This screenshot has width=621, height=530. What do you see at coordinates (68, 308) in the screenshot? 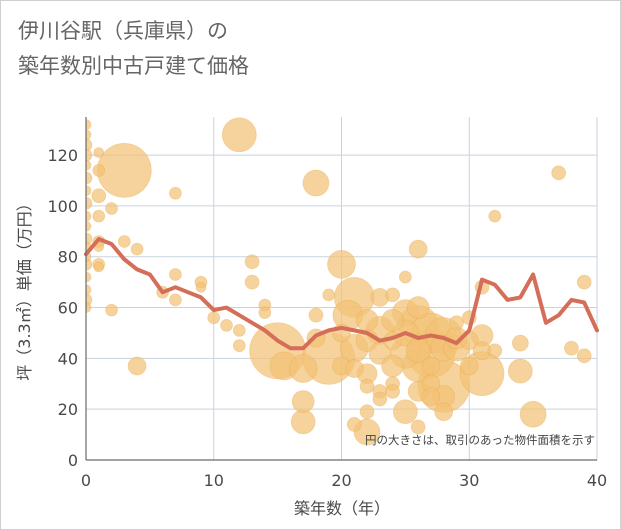
I see `y-tick-label: 60` at bounding box center [68, 308].